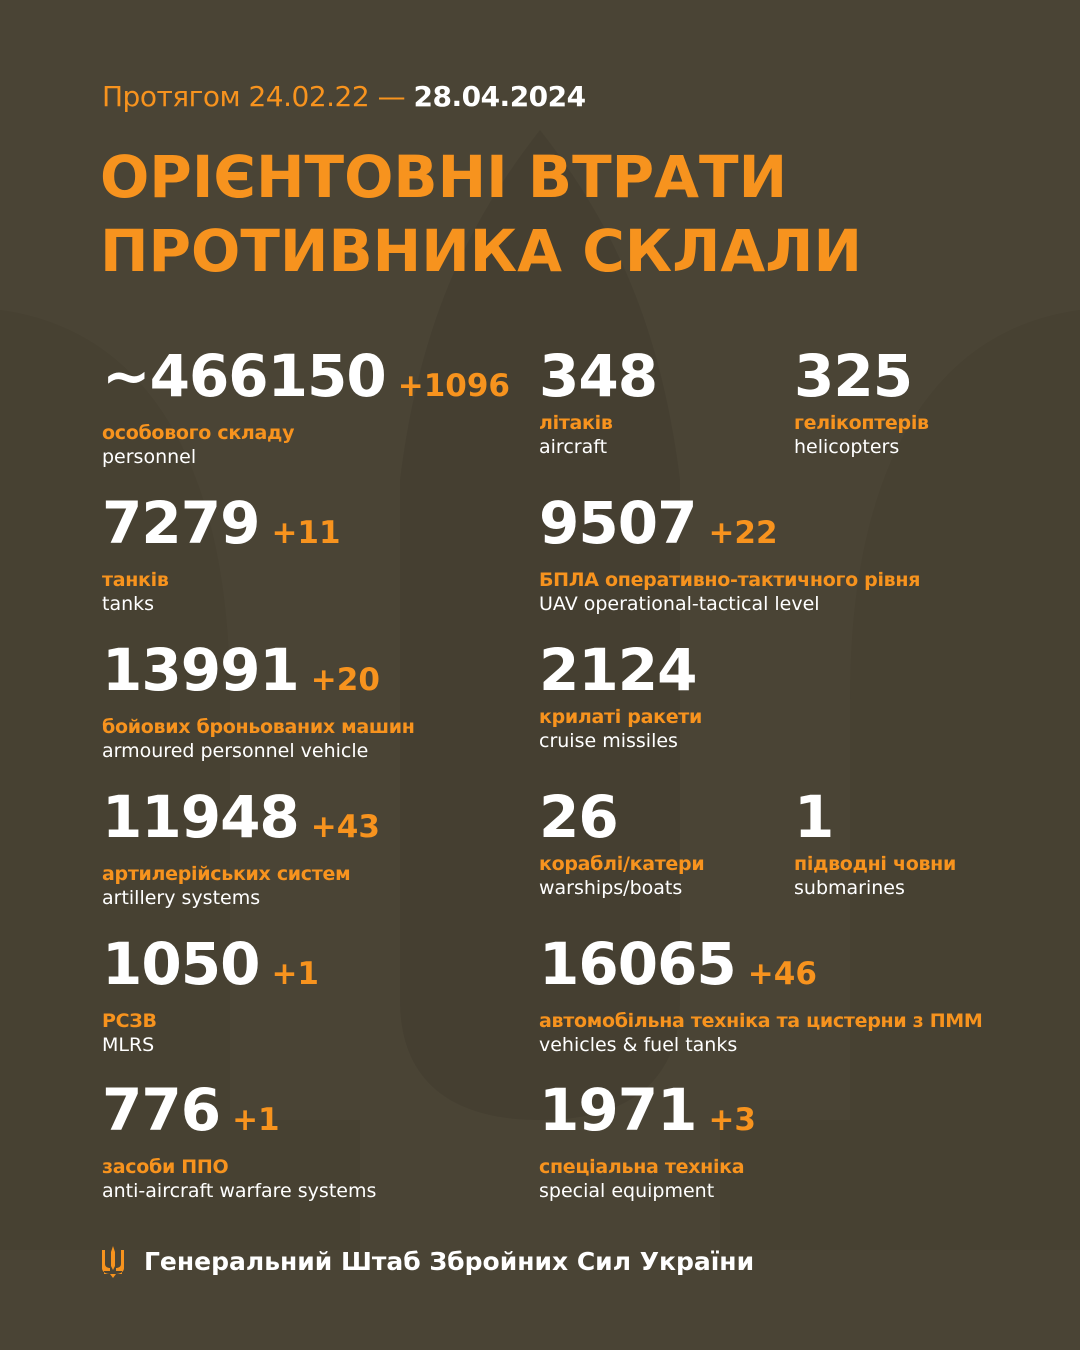 The image size is (1080, 1350). What do you see at coordinates (449, 1261) in the screenshot?
I see `footer-label: Генеральний Штаб Збройних Сил України` at bounding box center [449, 1261].